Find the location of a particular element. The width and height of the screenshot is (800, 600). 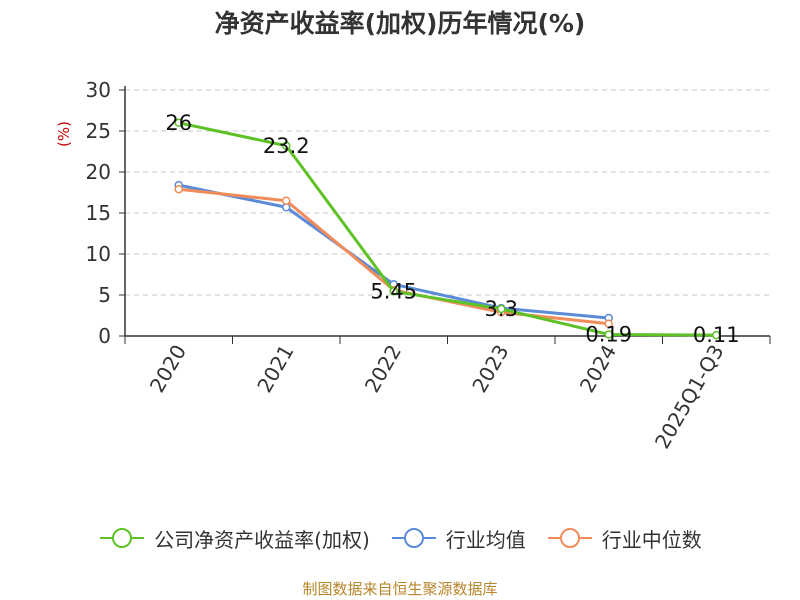

x-tick-label-2: 2022 is located at coordinates (383, 369).